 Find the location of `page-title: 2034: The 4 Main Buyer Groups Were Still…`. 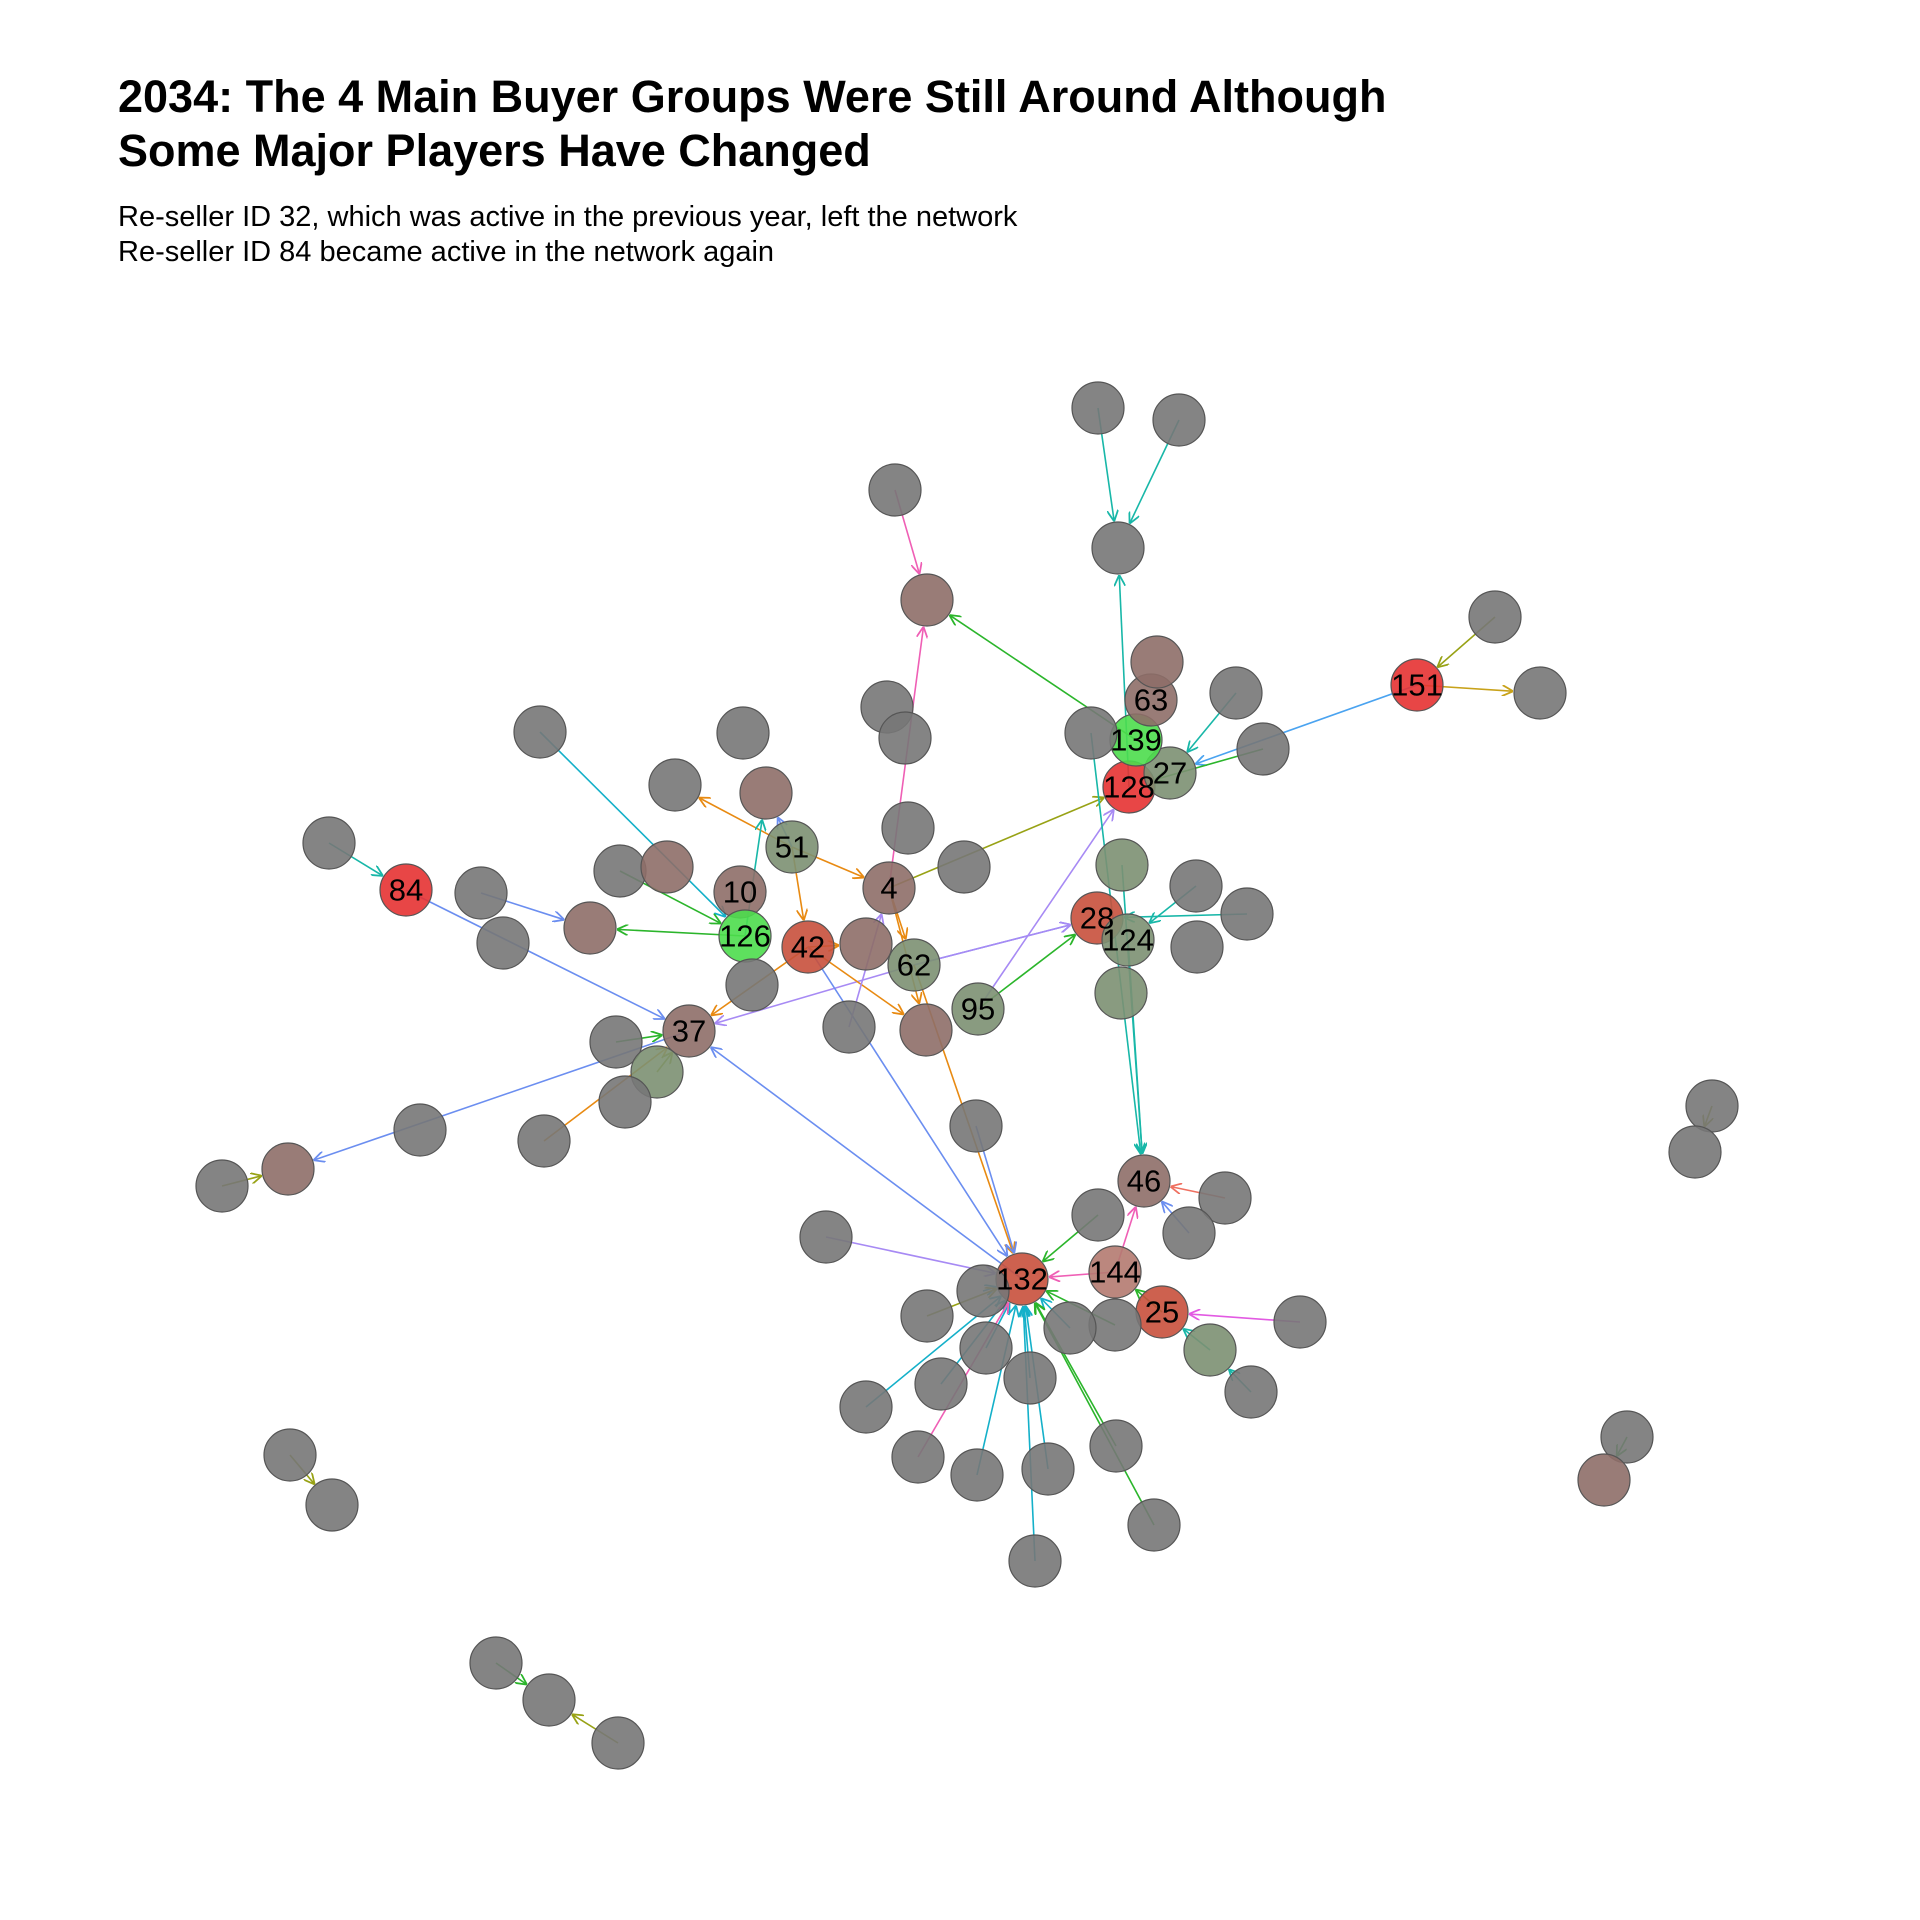

page-title: 2034: The 4 Main Buyer Groups Were Still… is located at coordinates (752, 124).